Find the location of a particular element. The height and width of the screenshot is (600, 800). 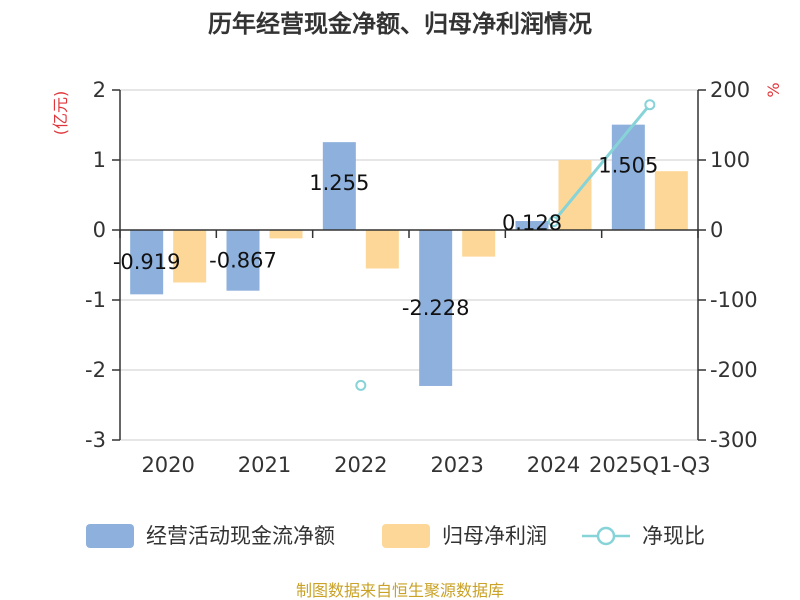

chart-title: 历年经营现金净额、归母净利润情况 is located at coordinates (400, 24).